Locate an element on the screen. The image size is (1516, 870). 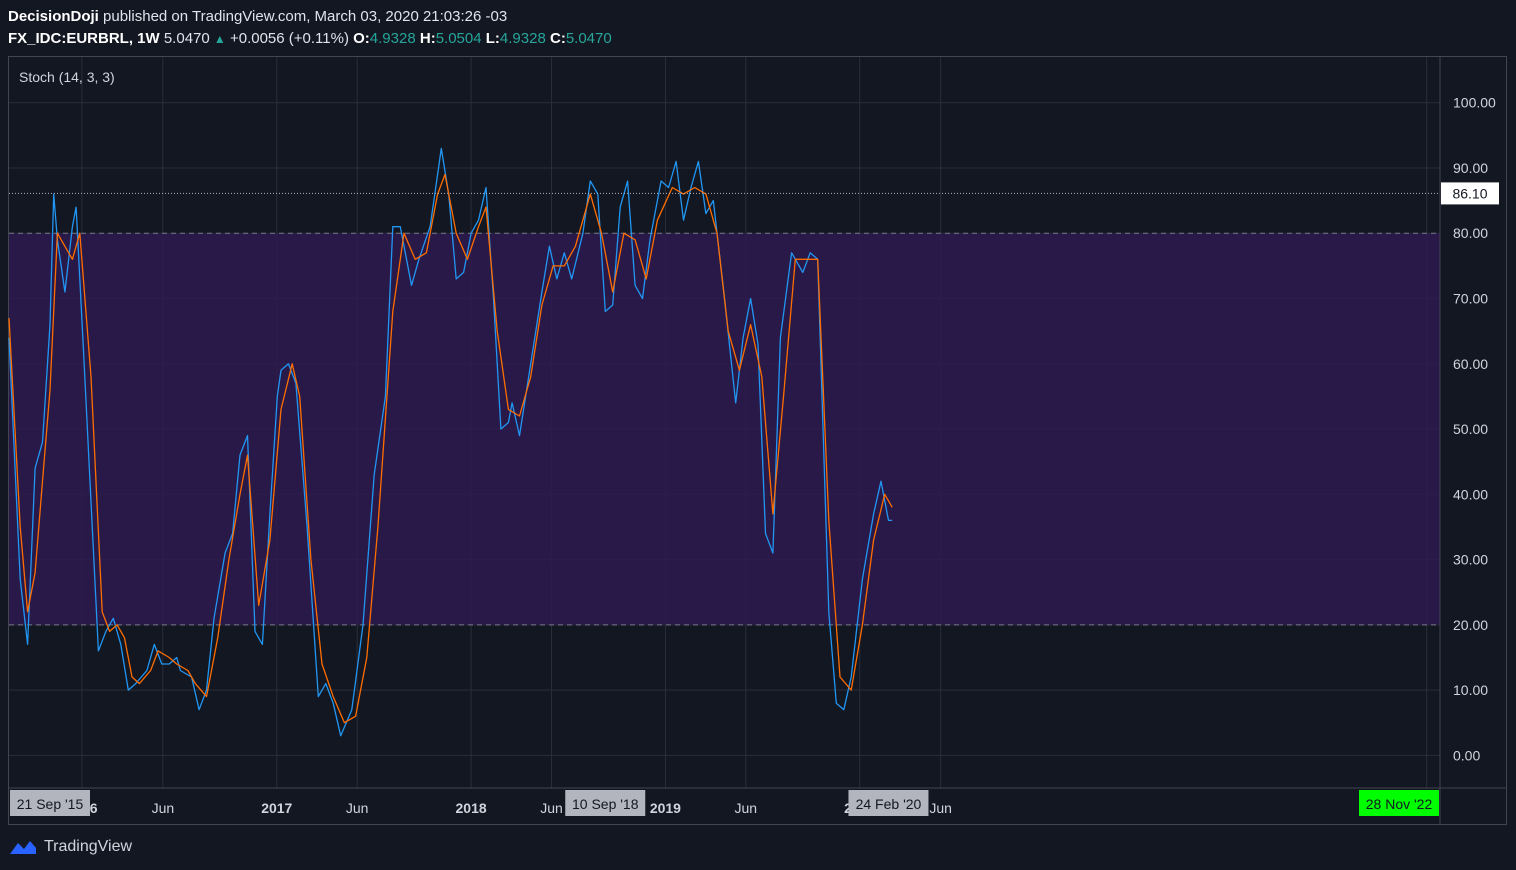
author-name: DecisionDoji is located at coordinates (53, 16).